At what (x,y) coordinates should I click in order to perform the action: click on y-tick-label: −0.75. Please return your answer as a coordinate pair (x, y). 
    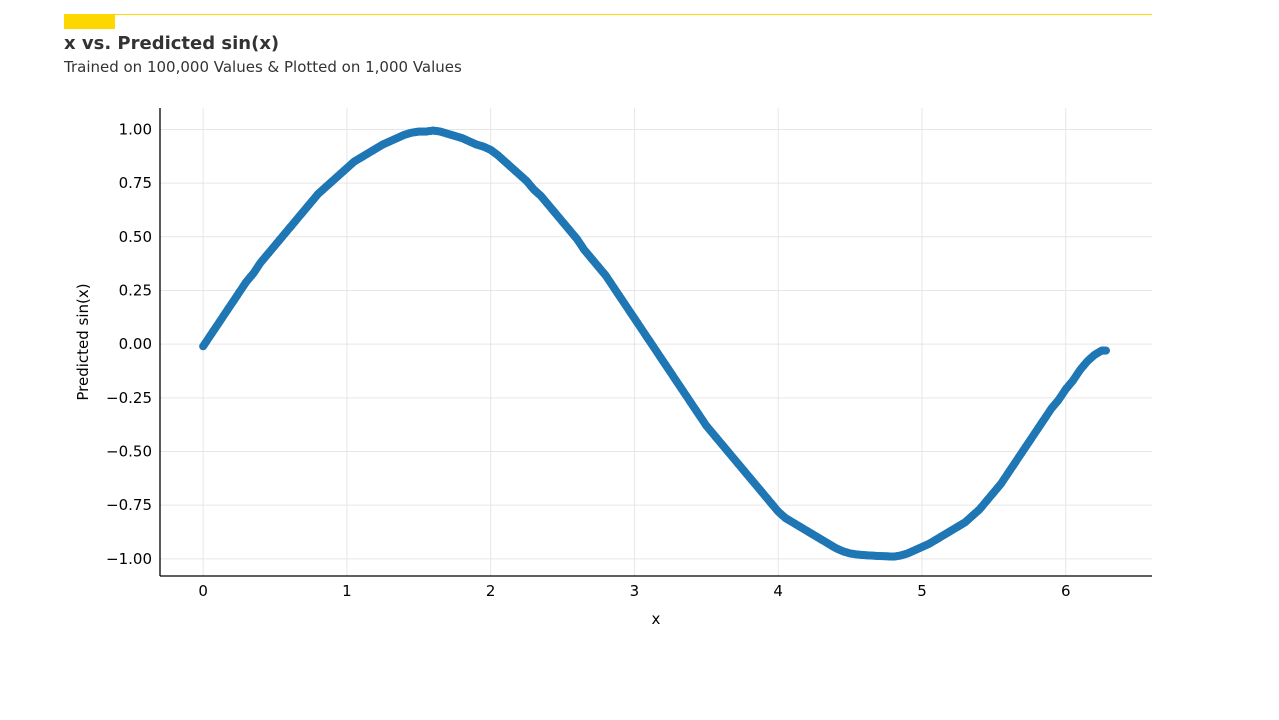
    Looking at the image, I should click on (129, 505).